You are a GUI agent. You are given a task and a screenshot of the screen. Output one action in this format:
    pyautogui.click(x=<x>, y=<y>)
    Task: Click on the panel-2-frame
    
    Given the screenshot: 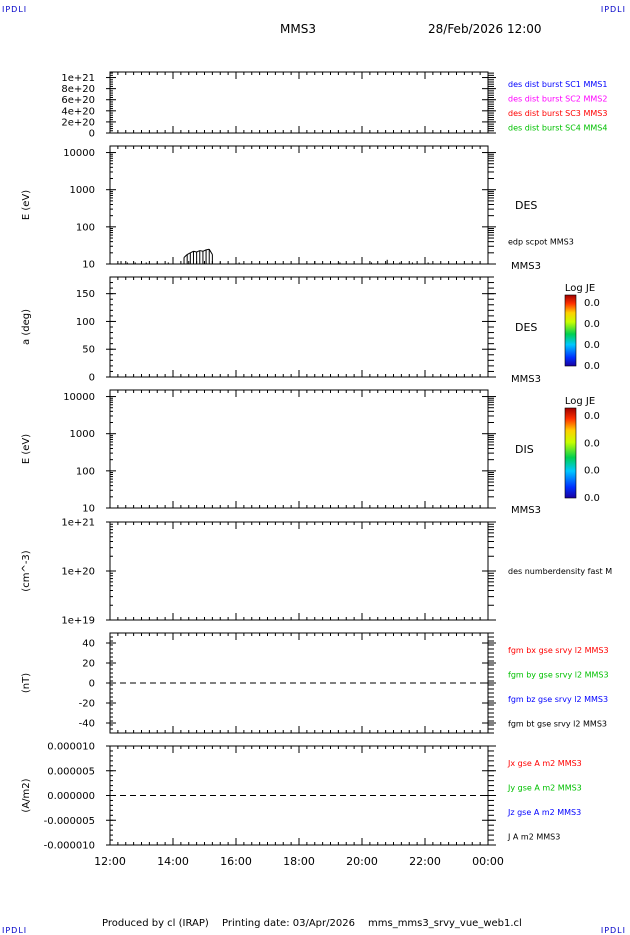 What is the action you would take?
    pyautogui.click(x=299, y=205)
    